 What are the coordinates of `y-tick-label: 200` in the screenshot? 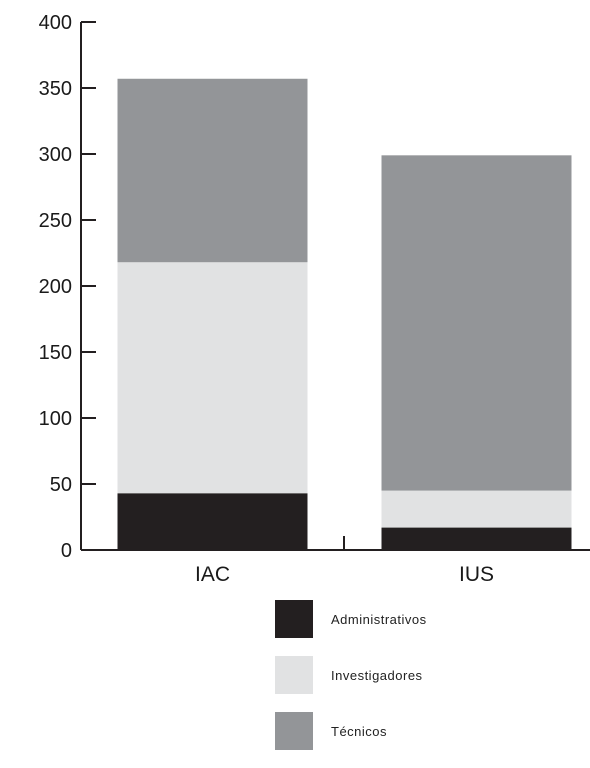 It's located at (55, 287).